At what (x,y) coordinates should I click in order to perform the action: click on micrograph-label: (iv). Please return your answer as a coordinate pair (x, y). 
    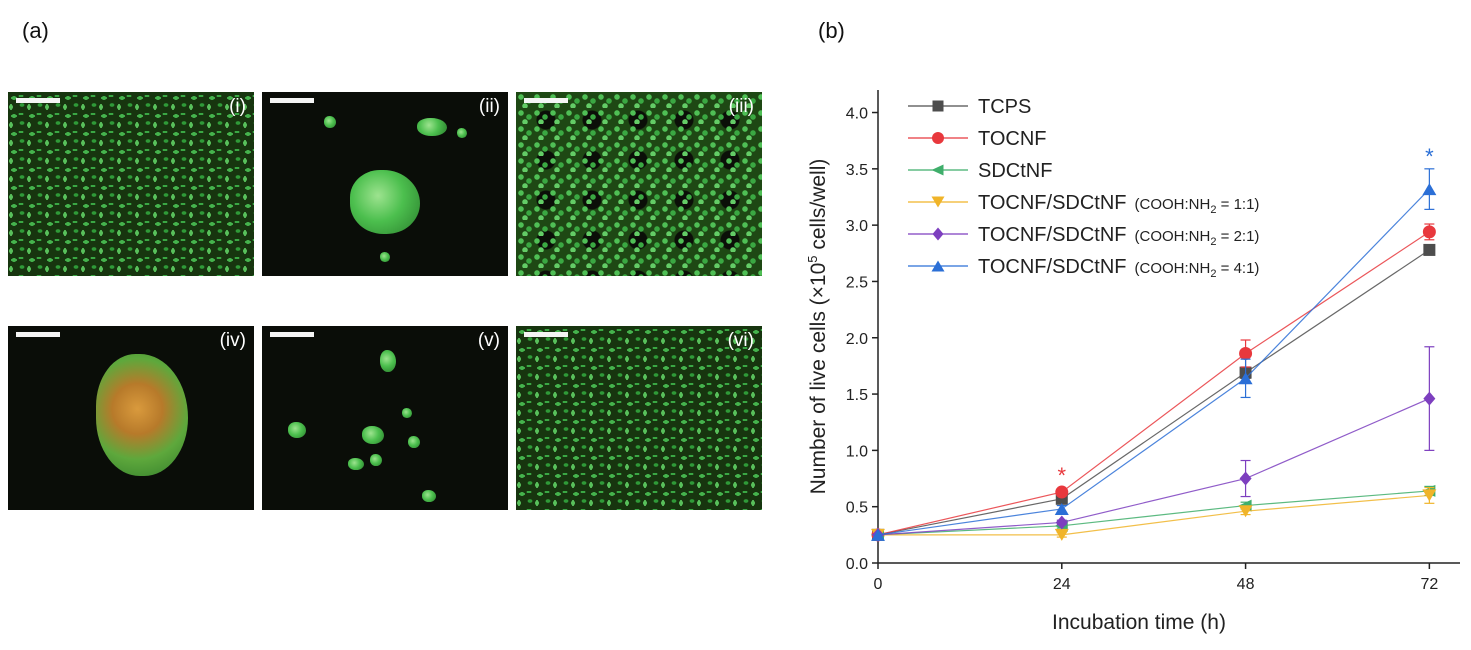
    Looking at the image, I should click on (232, 340).